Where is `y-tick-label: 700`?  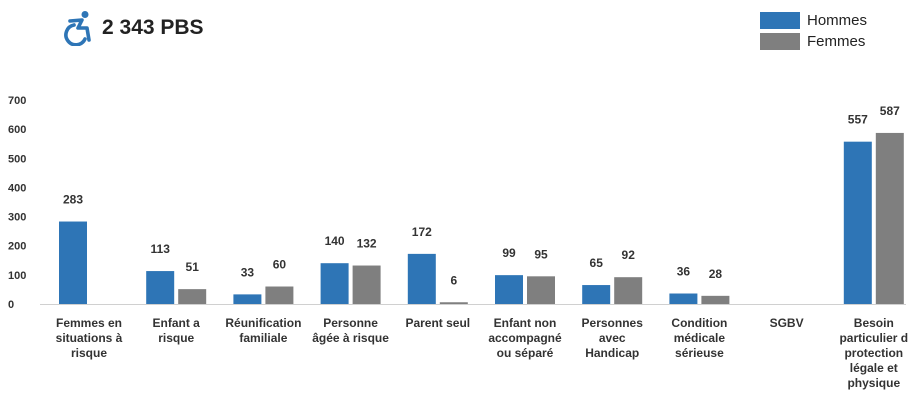
y-tick-label: 700 is located at coordinates (17, 101).